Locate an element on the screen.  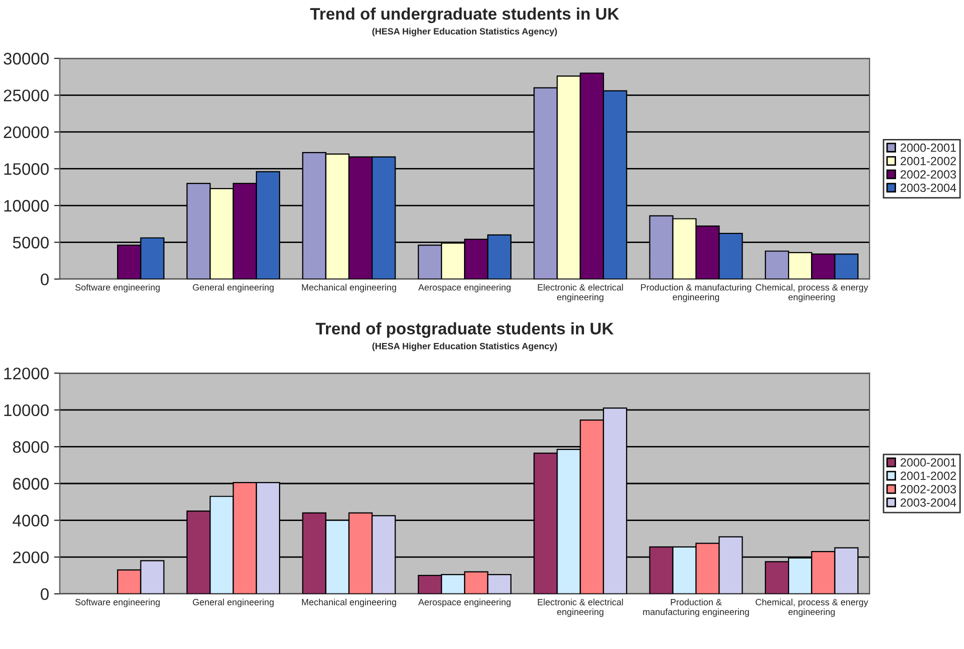
y-tick-label: 12000 is located at coordinates (26, 374).